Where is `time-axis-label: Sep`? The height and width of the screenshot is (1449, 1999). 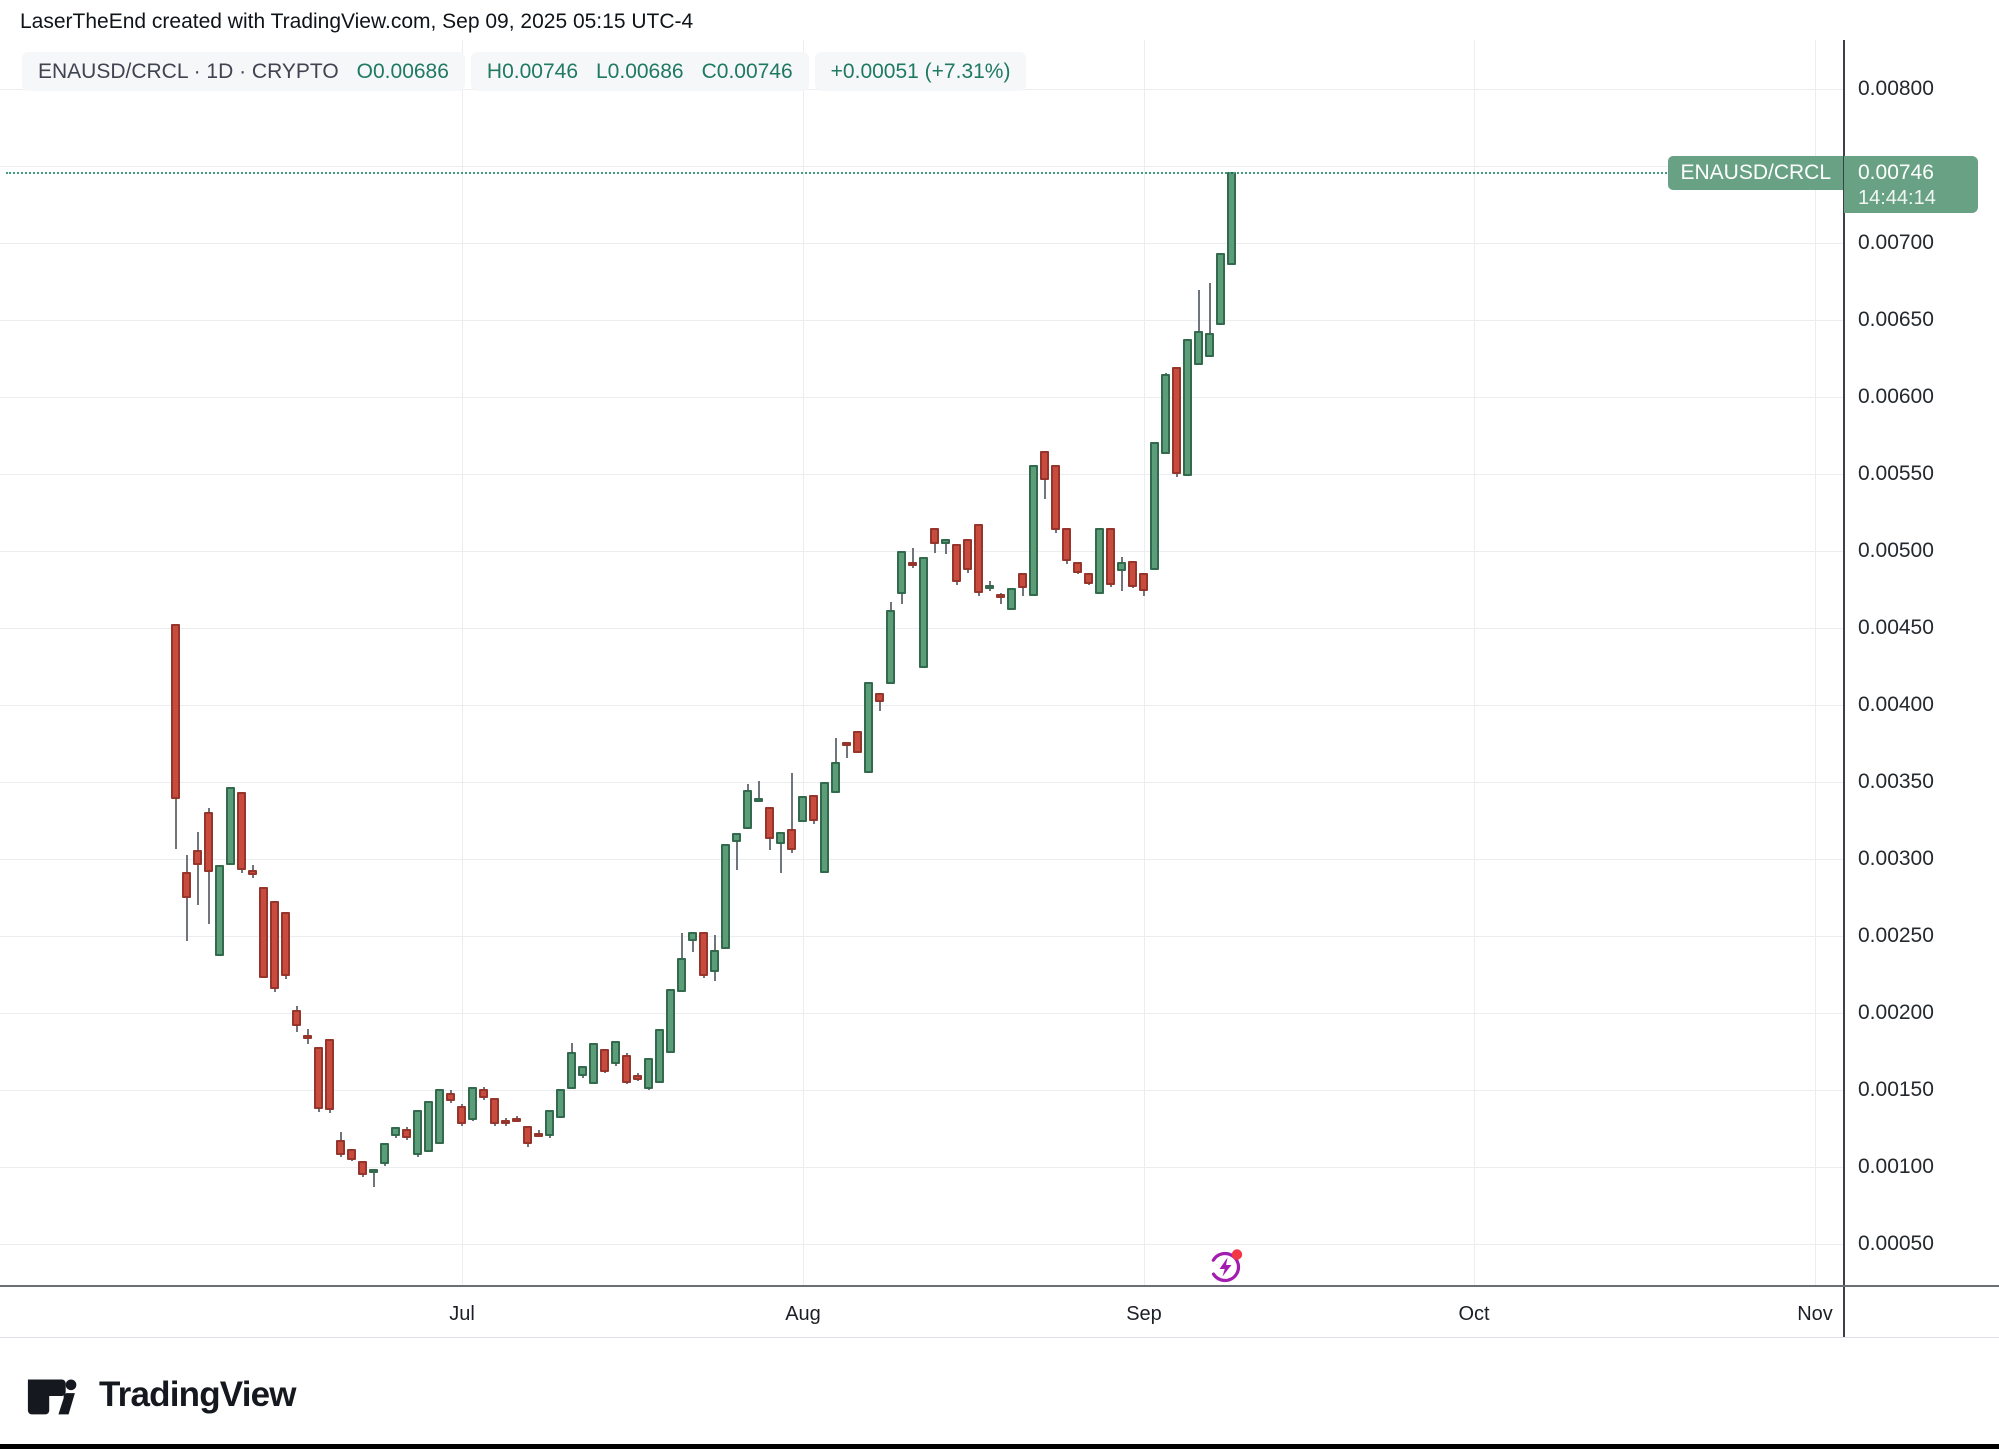 time-axis-label: Sep is located at coordinates (1144, 1314).